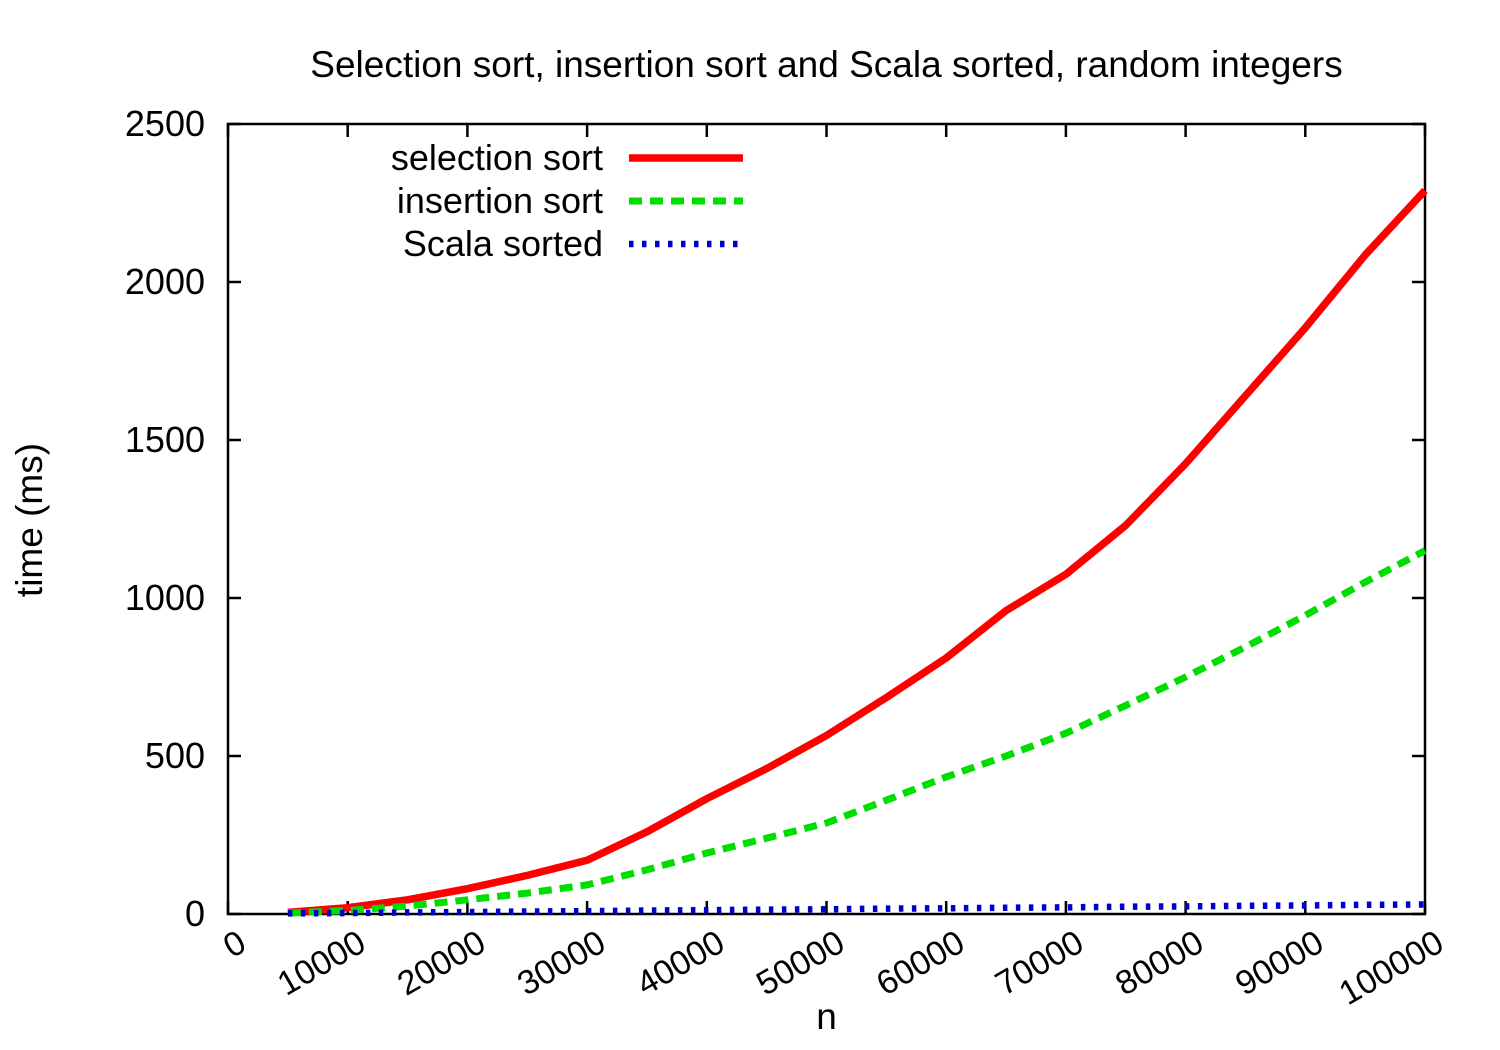  I want to click on legend-label: Scala sorted, so click(502, 243).